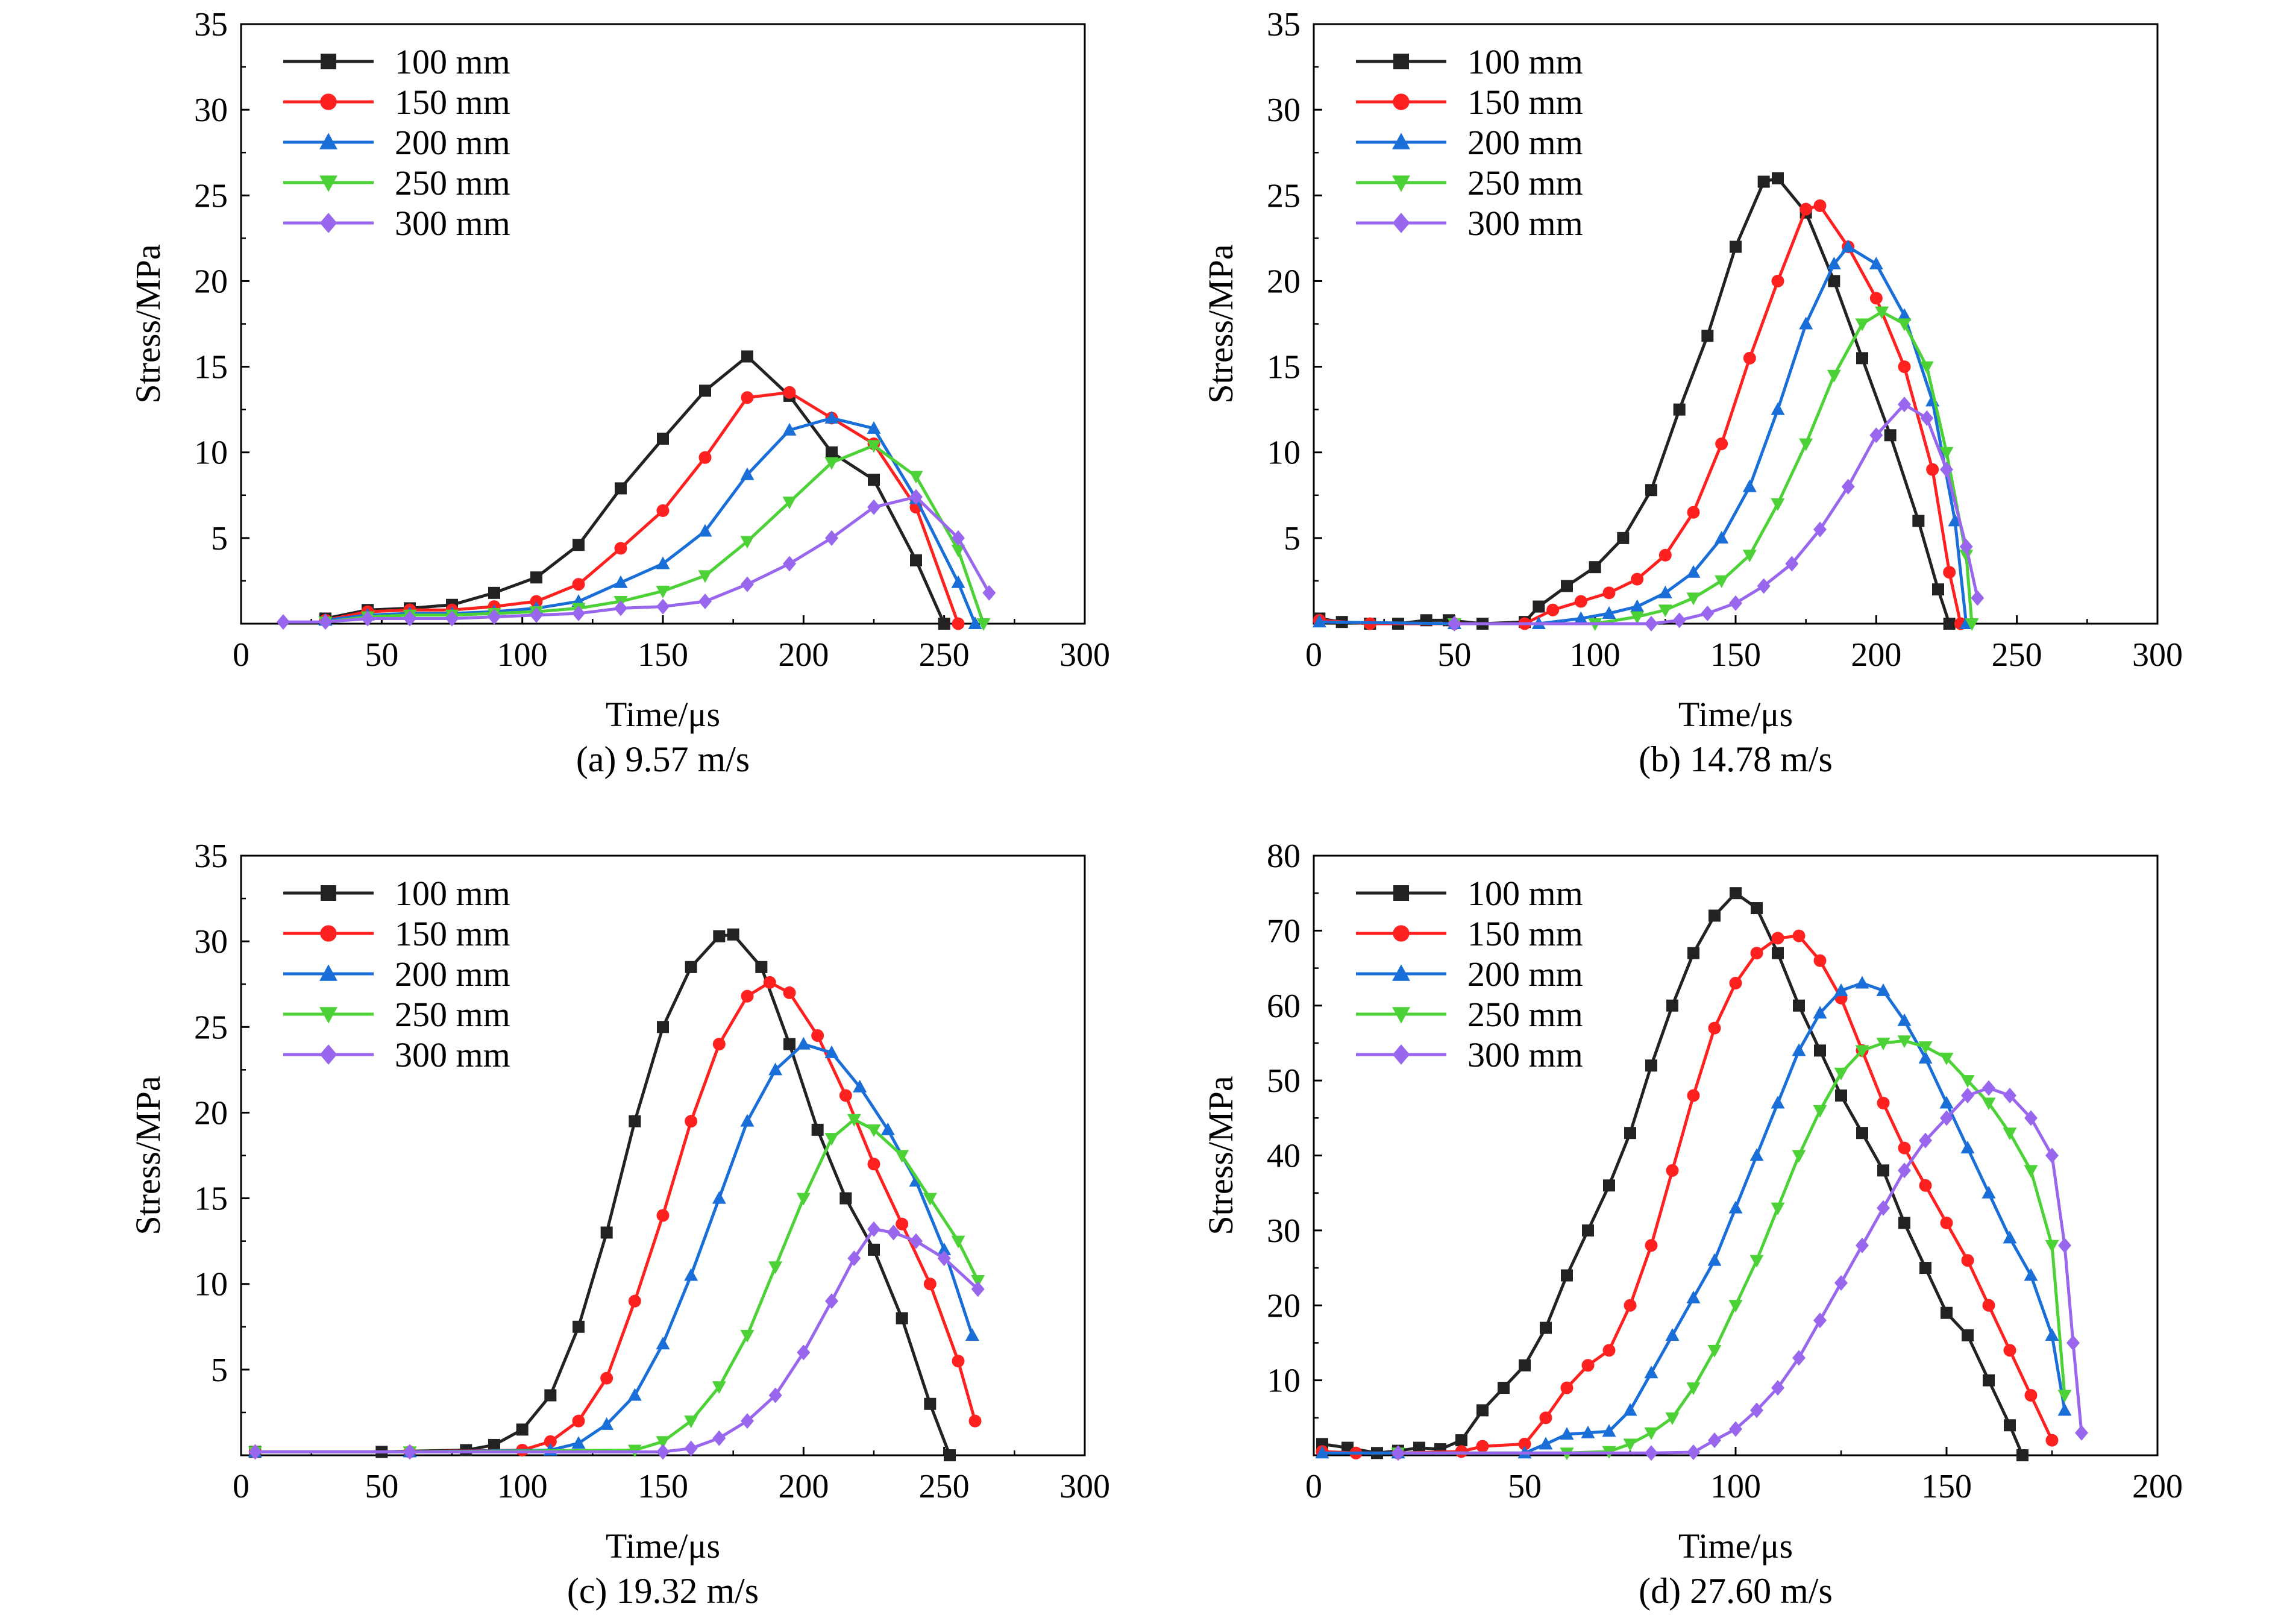  Describe the element at coordinates (241, 1486) in the screenshot. I see `x-tick-label: 0` at that location.